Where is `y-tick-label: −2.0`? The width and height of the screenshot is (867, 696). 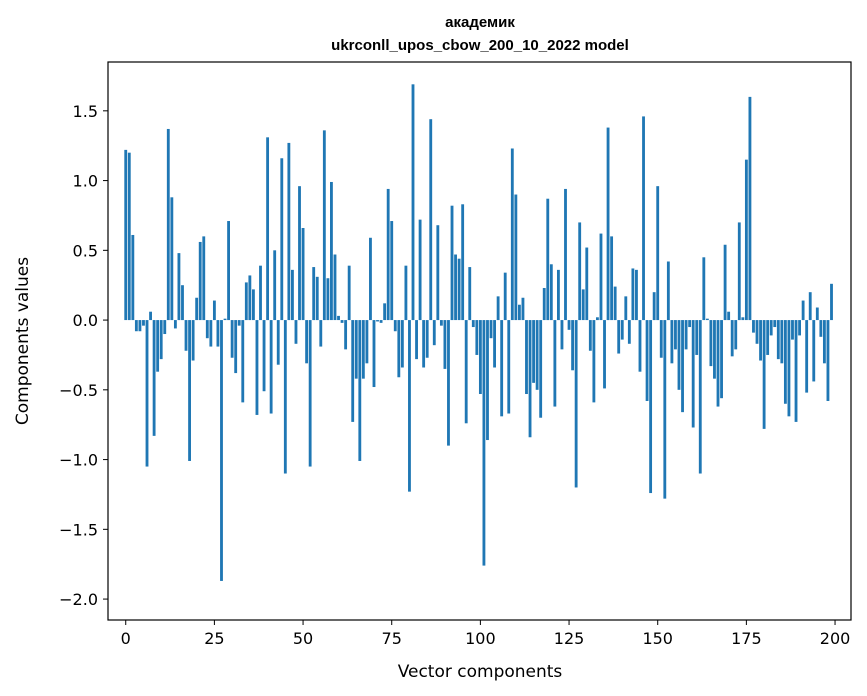 y-tick-label: −2.0 is located at coordinates (78, 599).